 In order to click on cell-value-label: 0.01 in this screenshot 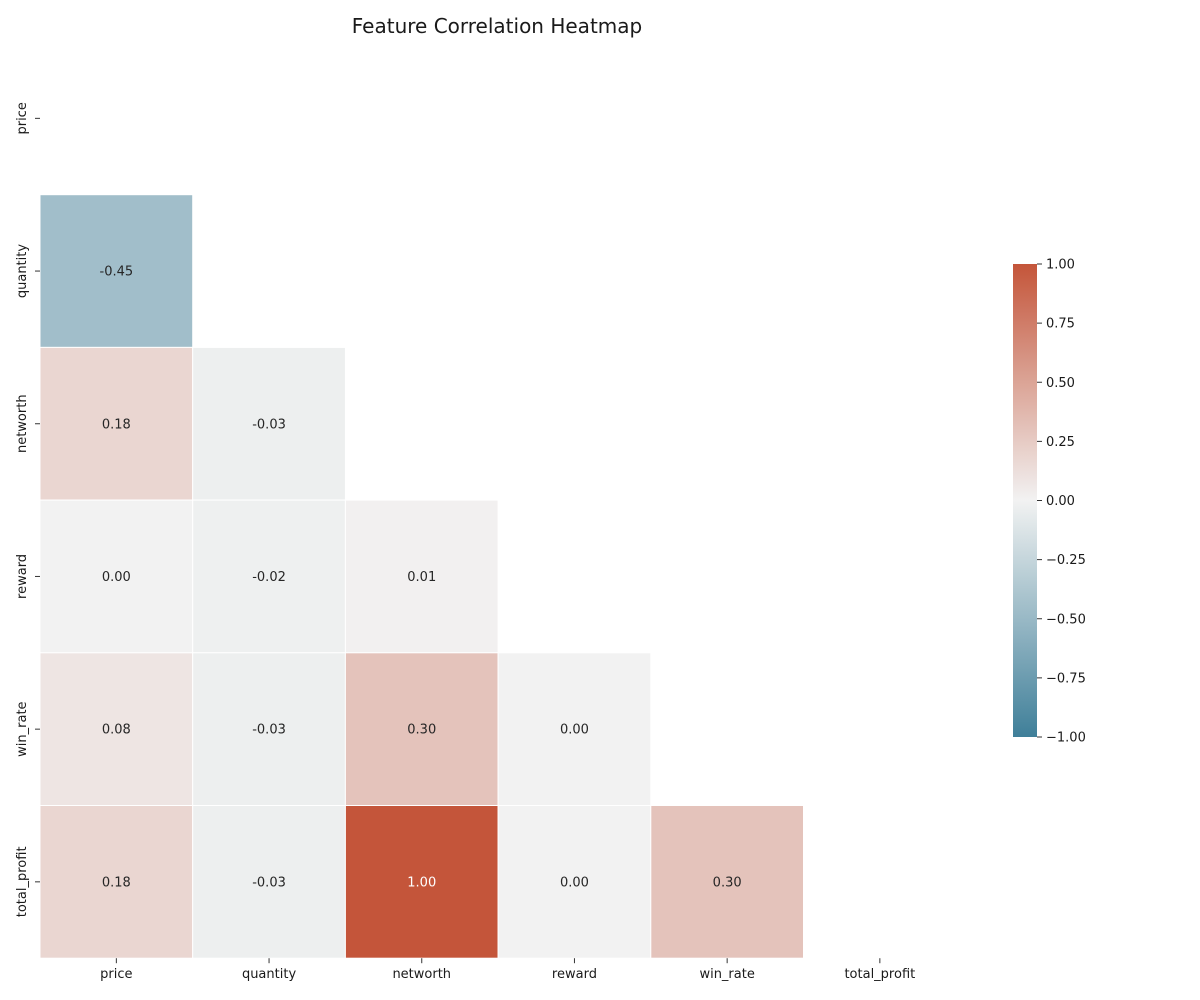, I will do `click(421, 577)`.